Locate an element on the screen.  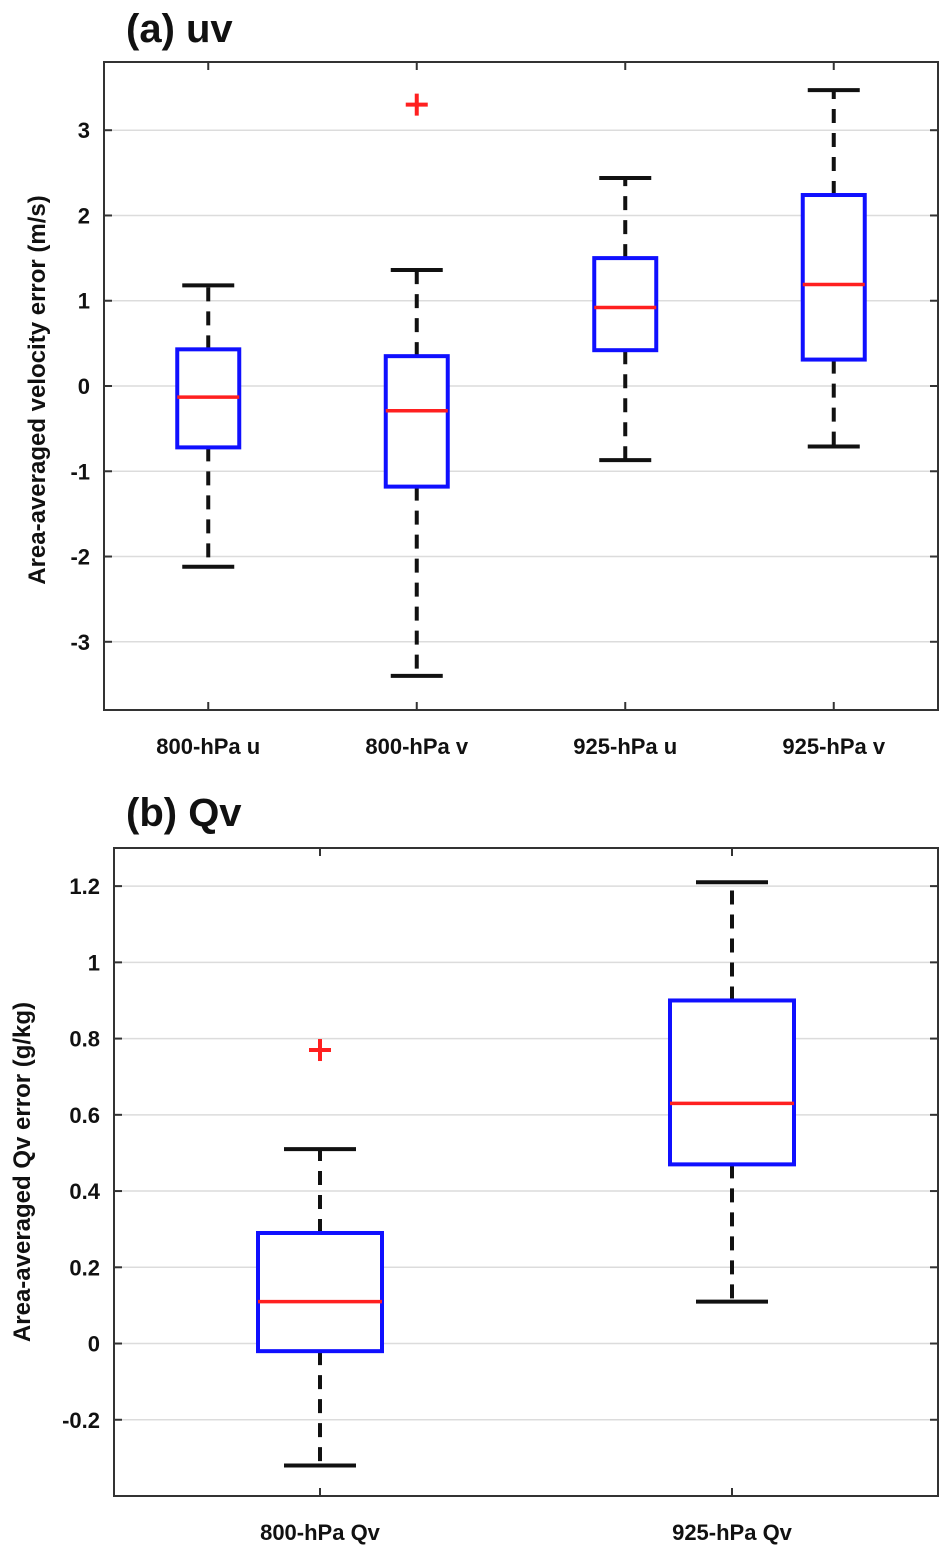
panel-title: (a) uv is located at coordinates (179, 29).